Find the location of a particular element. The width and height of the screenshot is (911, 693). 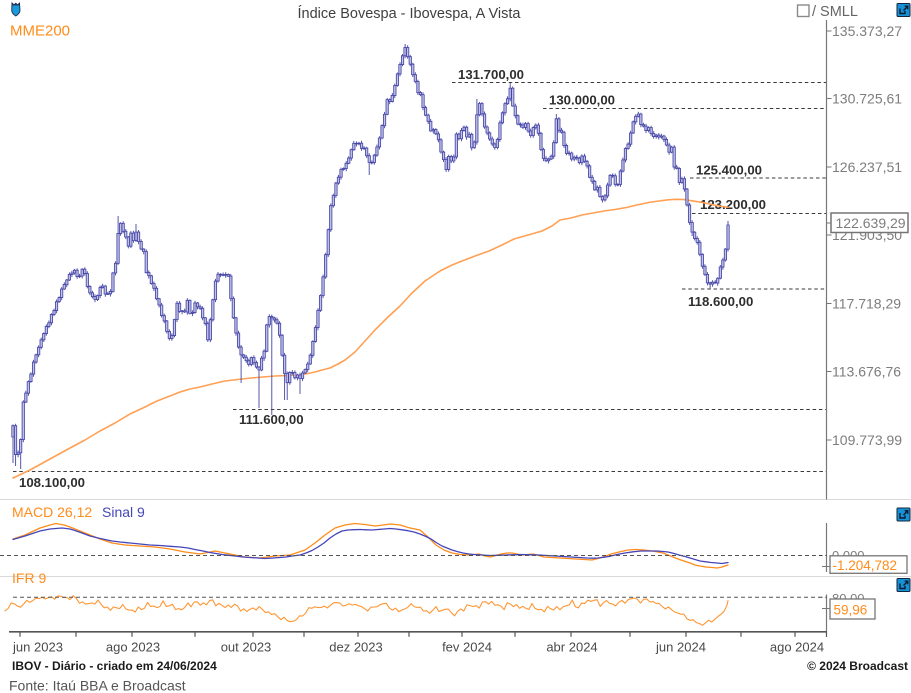

svg-text: 111.600,00 is located at coordinates (271, 419).